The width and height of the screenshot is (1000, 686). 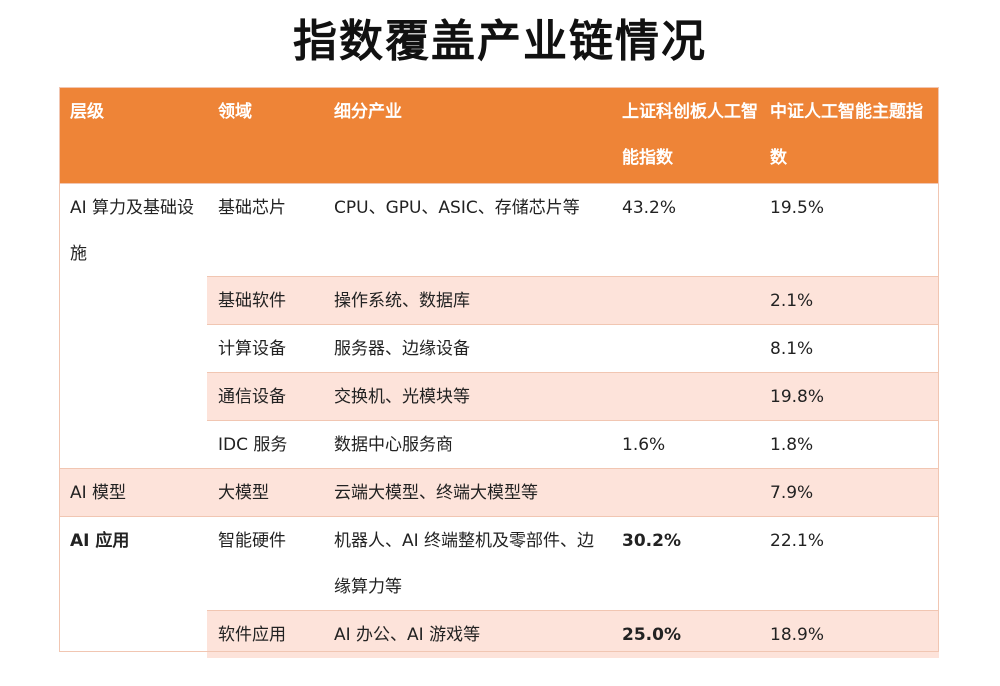 What do you see at coordinates (402, 301) in the screenshot?
I see `segment-cell: 操作系统、数据库` at bounding box center [402, 301].